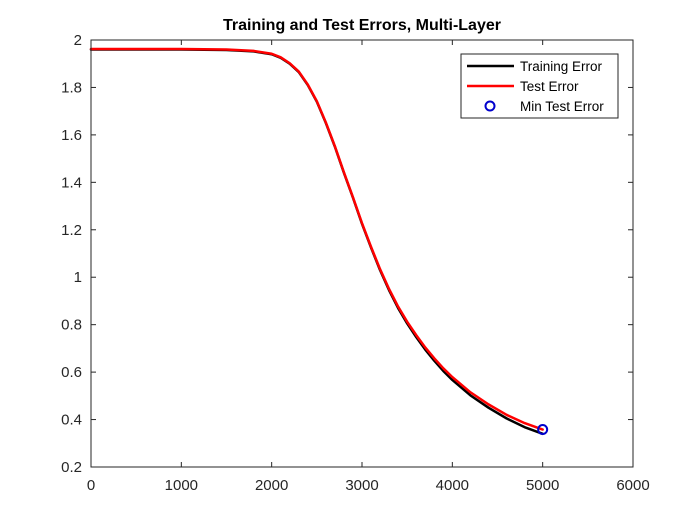 The width and height of the screenshot is (700, 525). What do you see at coordinates (71, 325) in the screenshot?
I see `y-tick-label: 0.8` at bounding box center [71, 325].